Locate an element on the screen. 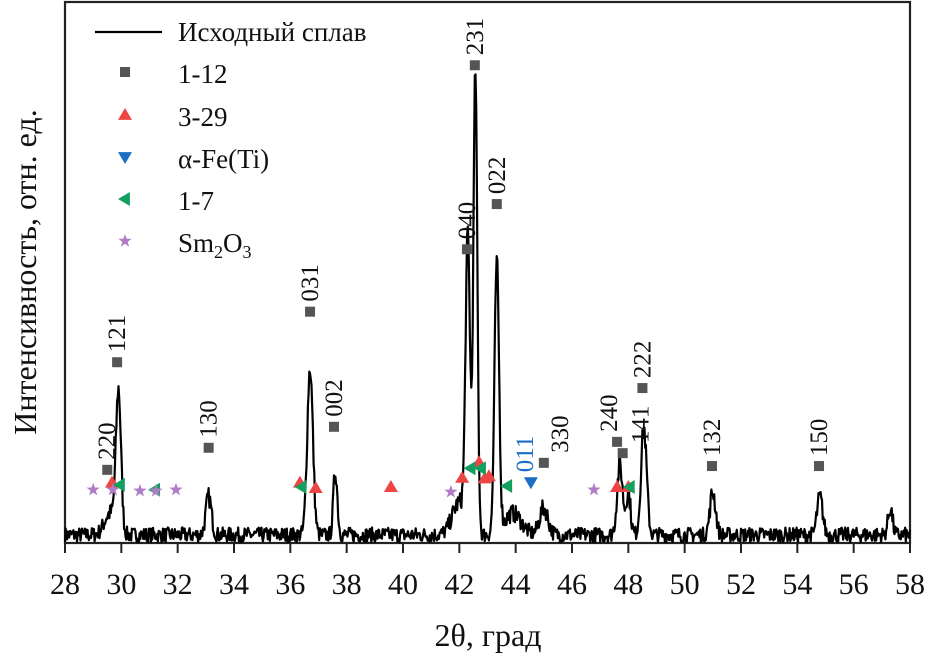 The width and height of the screenshot is (931, 665). legend-marker-square is located at coordinates (125, 72).